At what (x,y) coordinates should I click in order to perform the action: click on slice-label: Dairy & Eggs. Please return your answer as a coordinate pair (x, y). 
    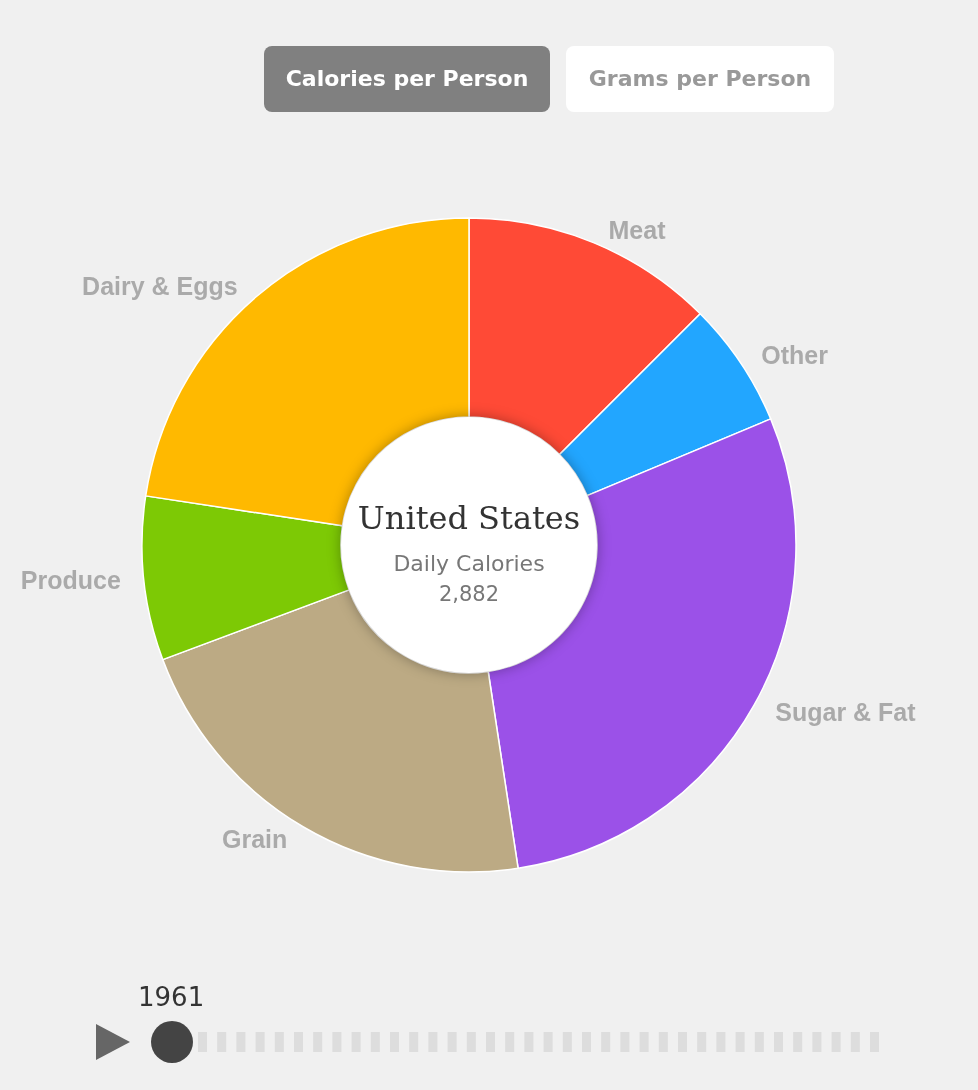
    Looking at the image, I should click on (160, 286).